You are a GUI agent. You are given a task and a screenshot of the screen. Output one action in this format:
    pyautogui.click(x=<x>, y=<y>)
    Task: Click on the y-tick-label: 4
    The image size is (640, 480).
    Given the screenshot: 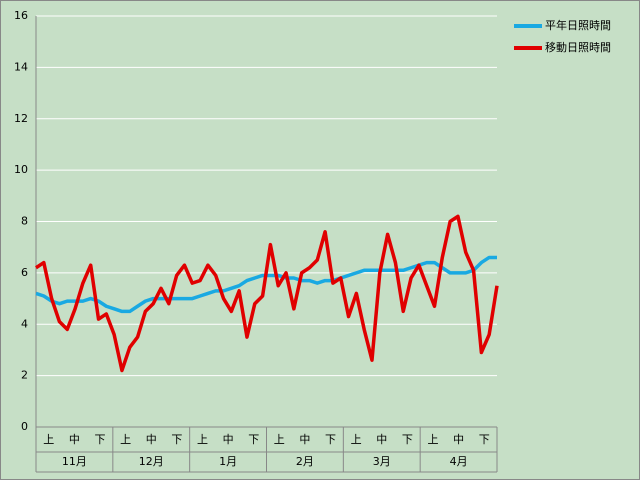 What is the action you would take?
    pyautogui.click(x=24, y=323)
    